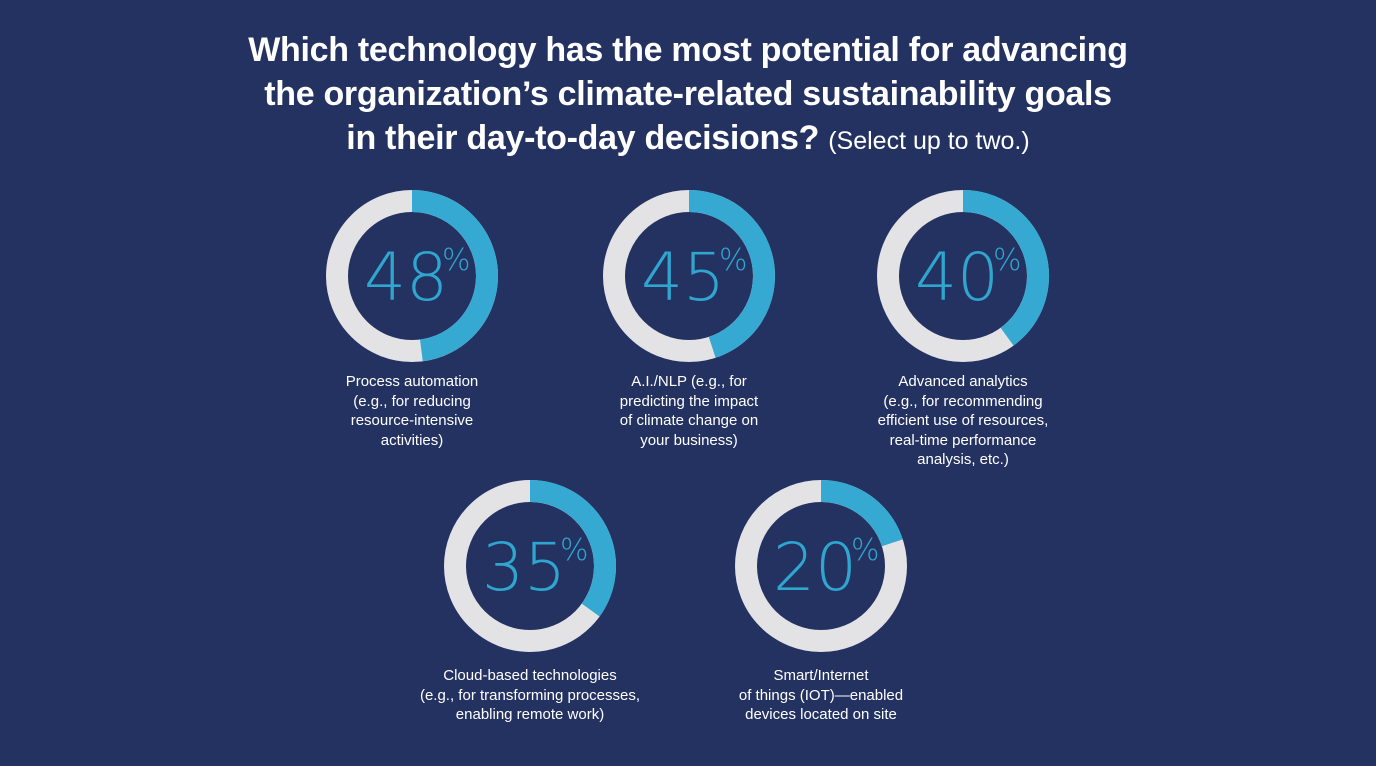  I want to click on donut-4: 35%, so click(530, 566).